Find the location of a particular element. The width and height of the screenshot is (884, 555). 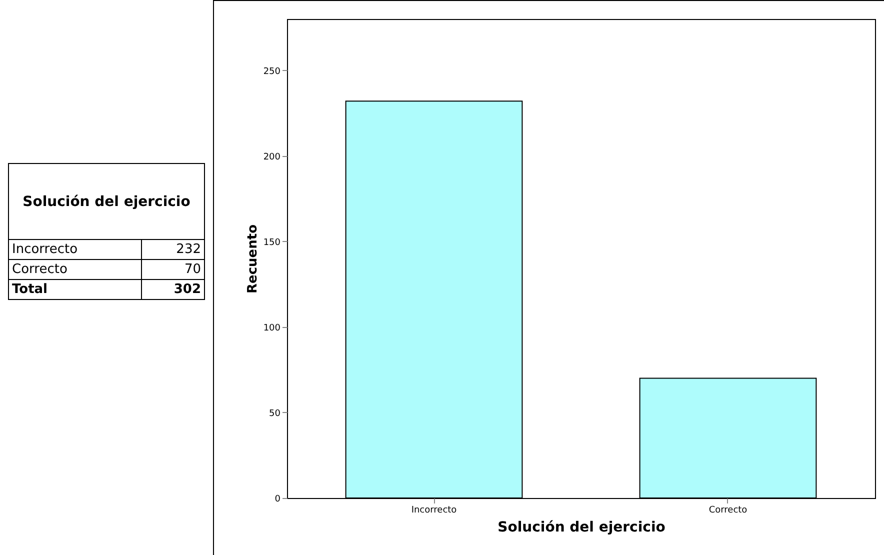

text: 302 is located at coordinates (173, 290).